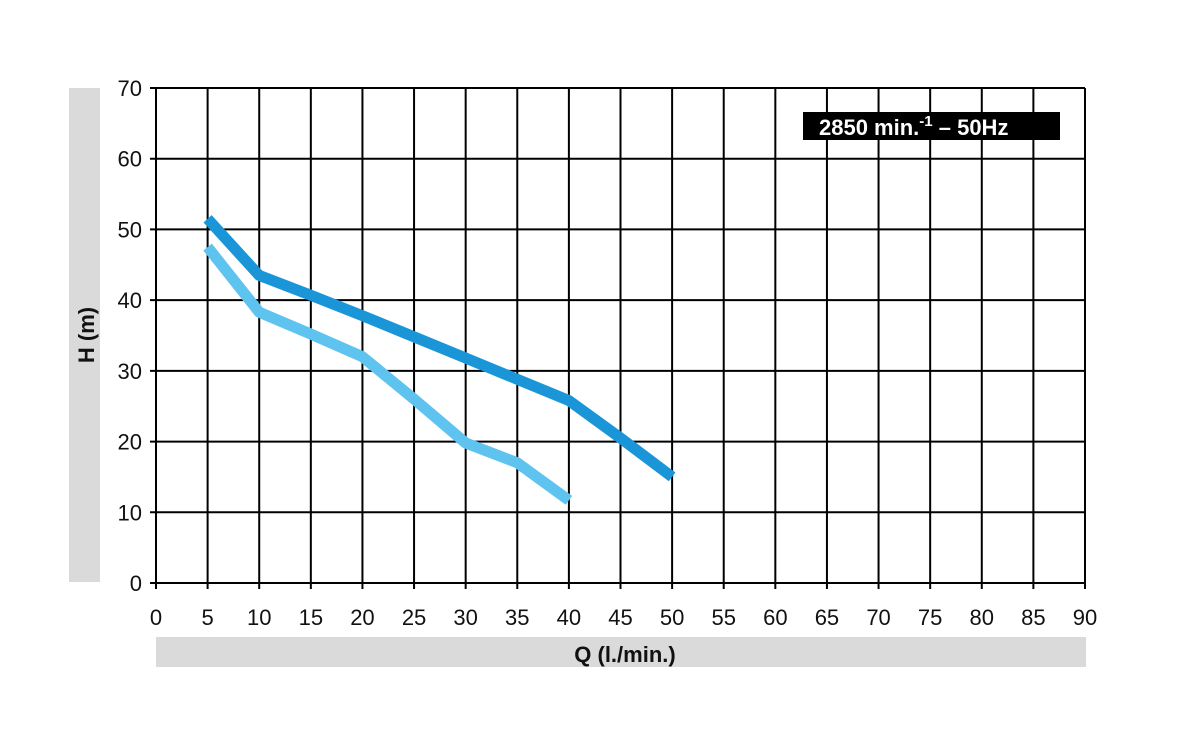 The width and height of the screenshot is (1194, 747). I want to click on x-tick-label-90: 90, so click(1085, 617).